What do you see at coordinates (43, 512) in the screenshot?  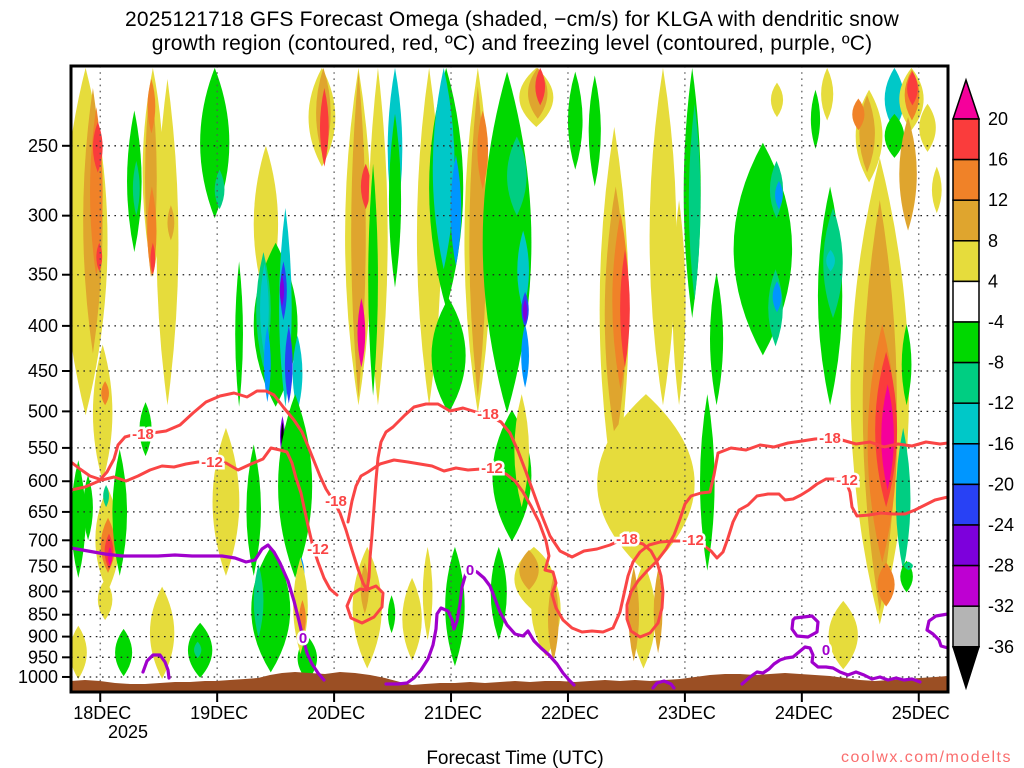 I see `y-tick-label: 650` at bounding box center [43, 512].